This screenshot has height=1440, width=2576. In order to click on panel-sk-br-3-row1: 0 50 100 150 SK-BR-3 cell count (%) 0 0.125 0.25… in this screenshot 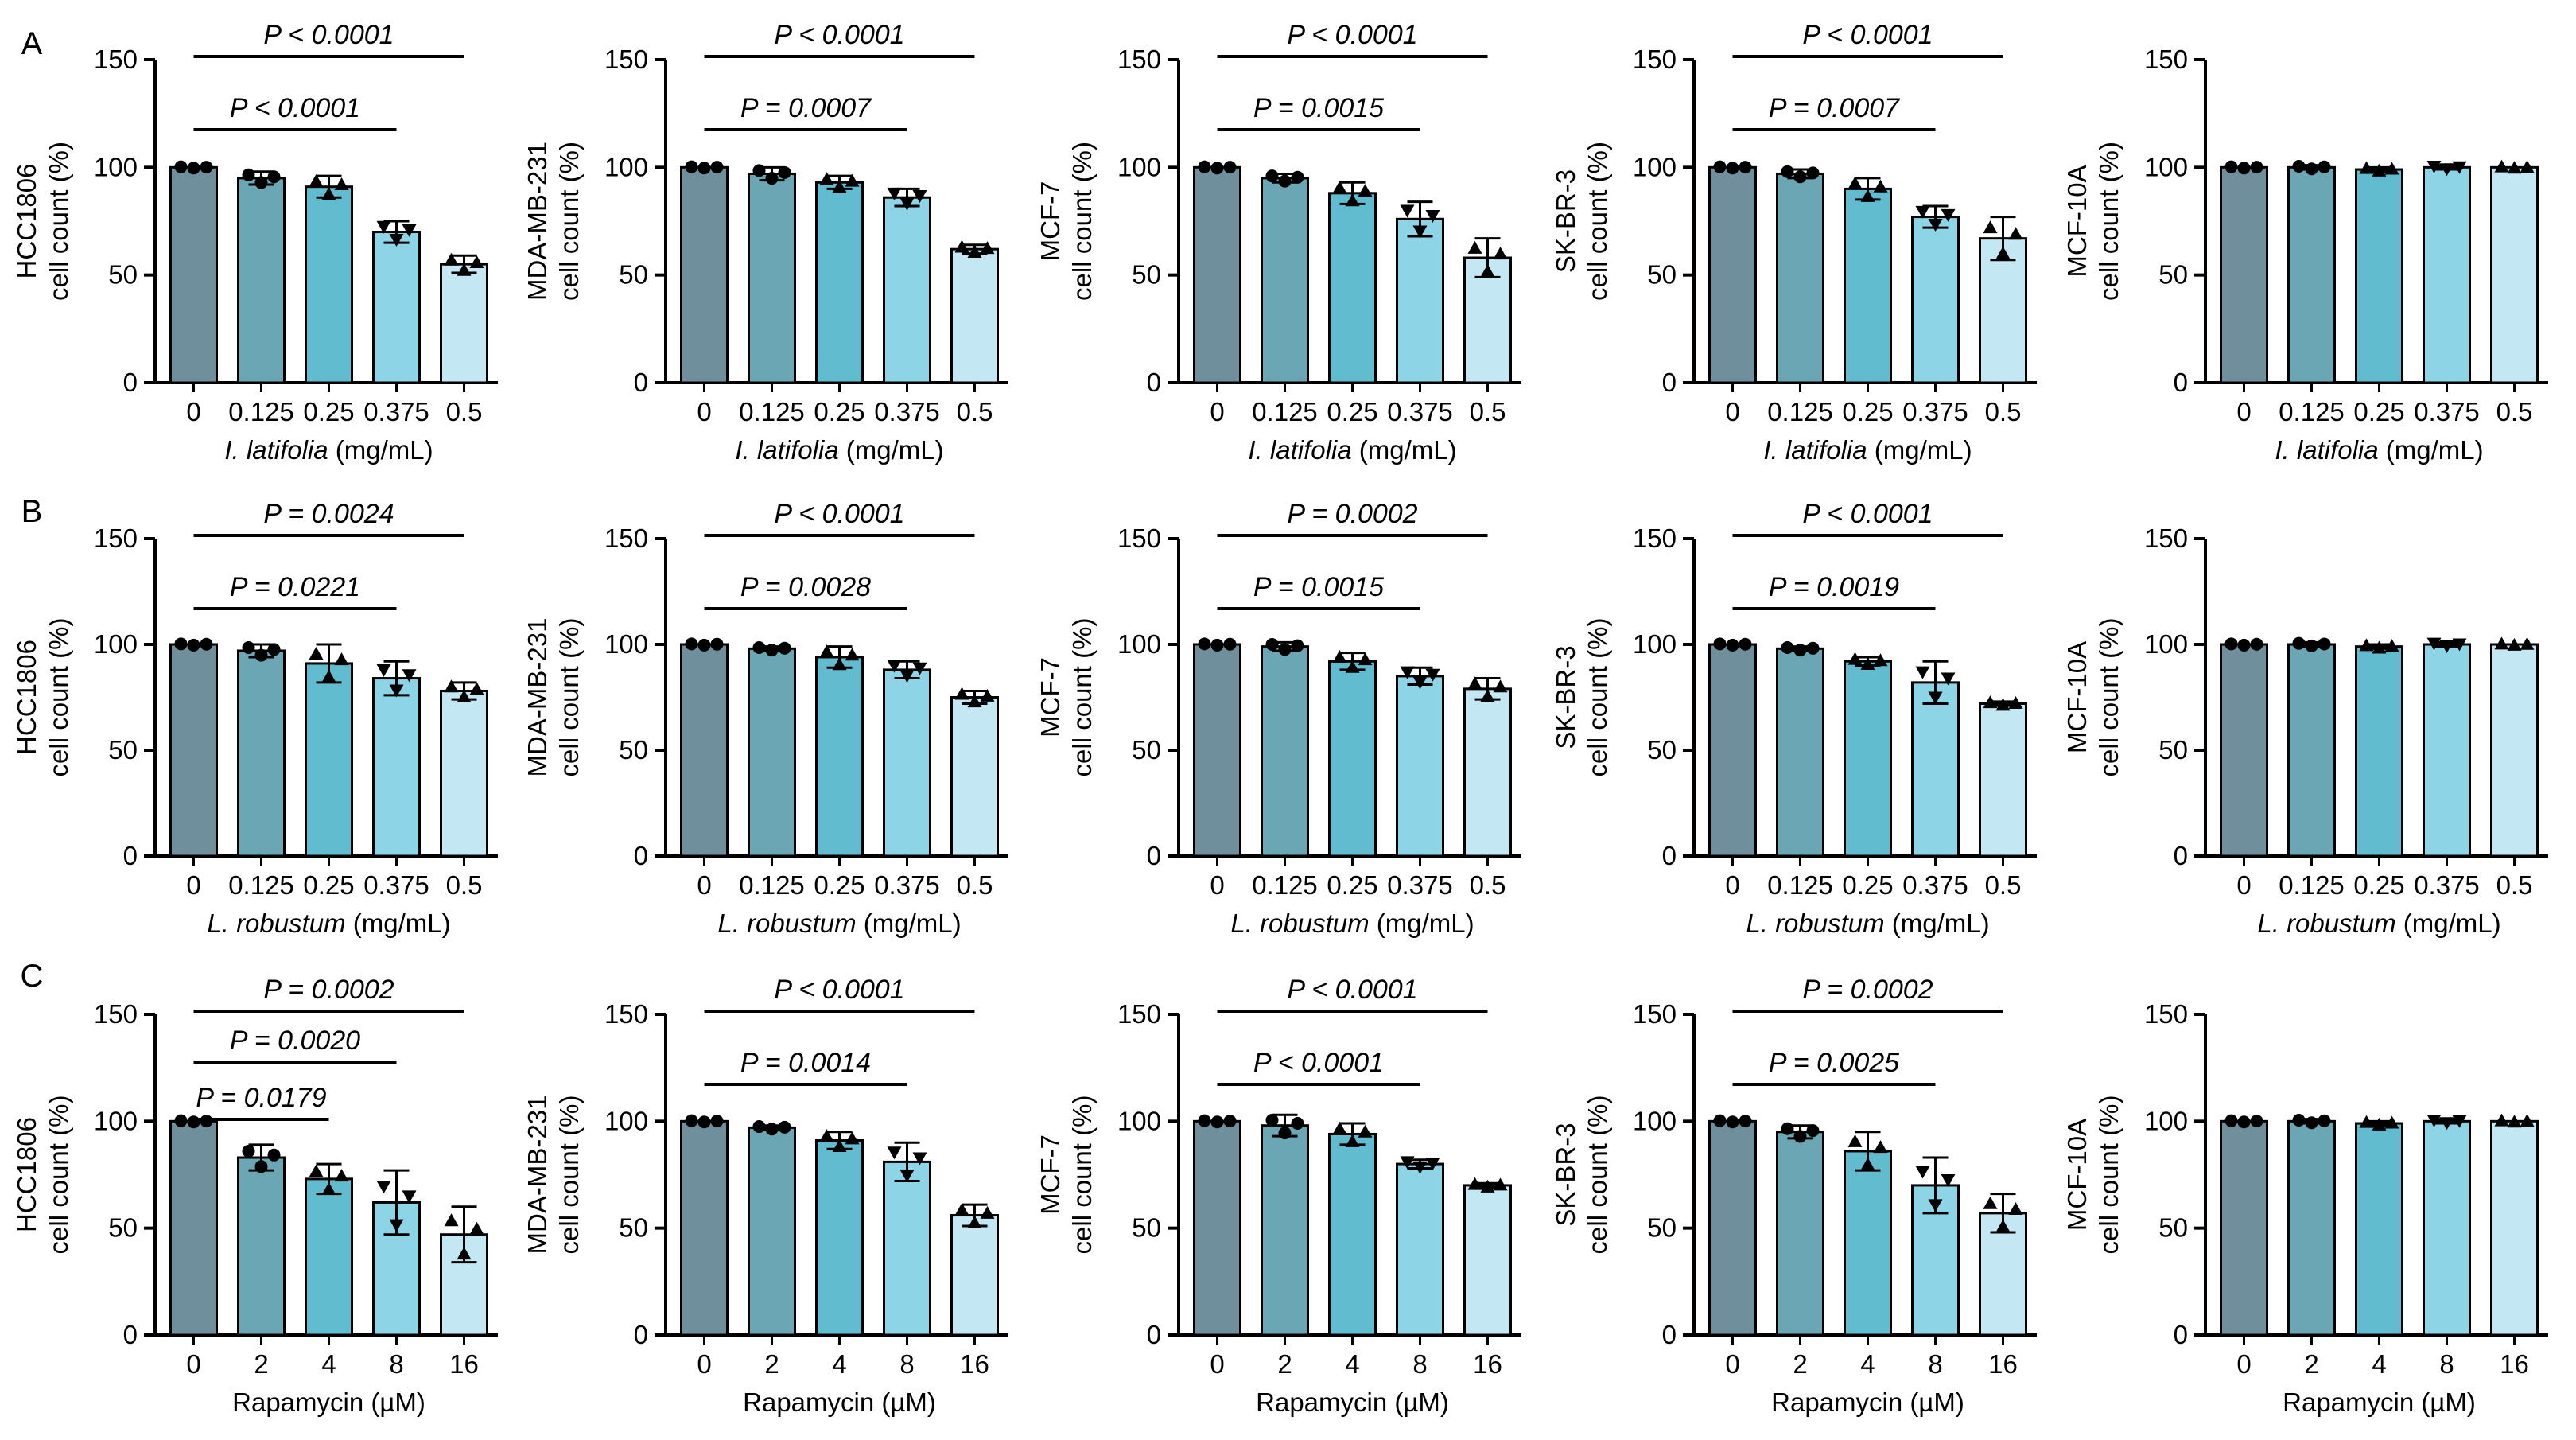, I will do `click(1794, 718)`.